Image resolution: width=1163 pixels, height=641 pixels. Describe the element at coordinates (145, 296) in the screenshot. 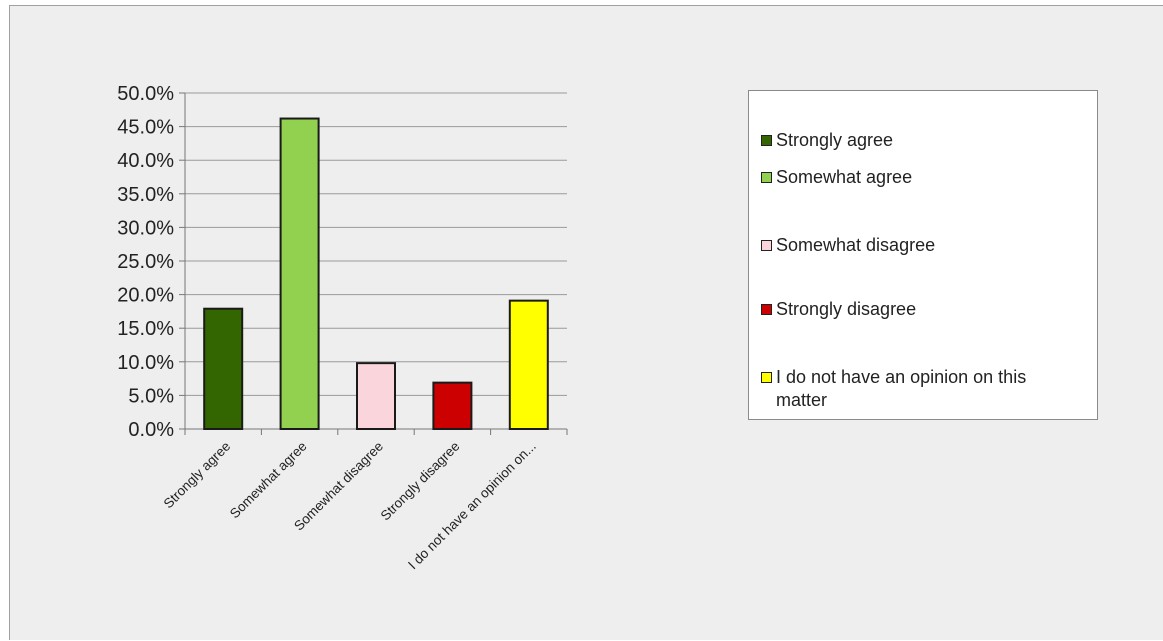

I see `y-tick-label: 20.0%` at that location.